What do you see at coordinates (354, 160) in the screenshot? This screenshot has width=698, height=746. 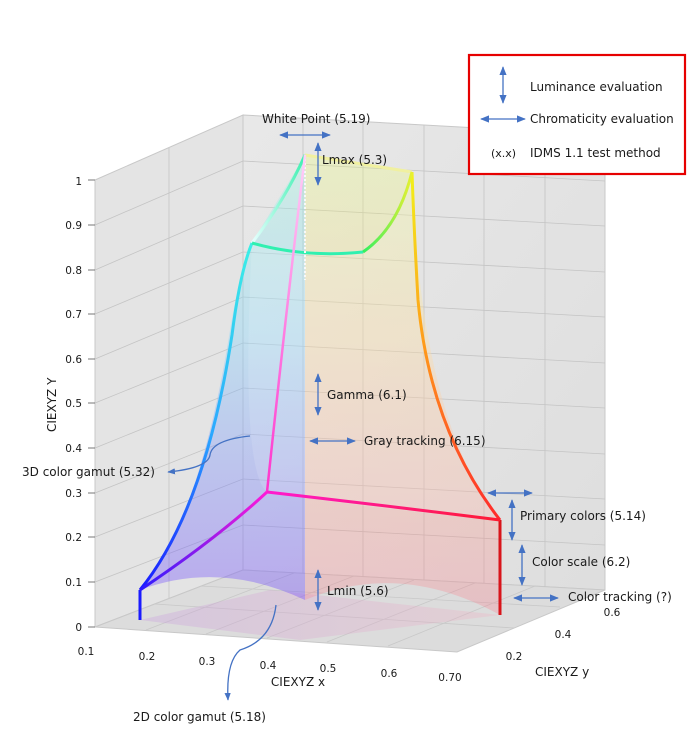 I see `lmax-label: Lmax (5.3)` at bounding box center [354, 160].